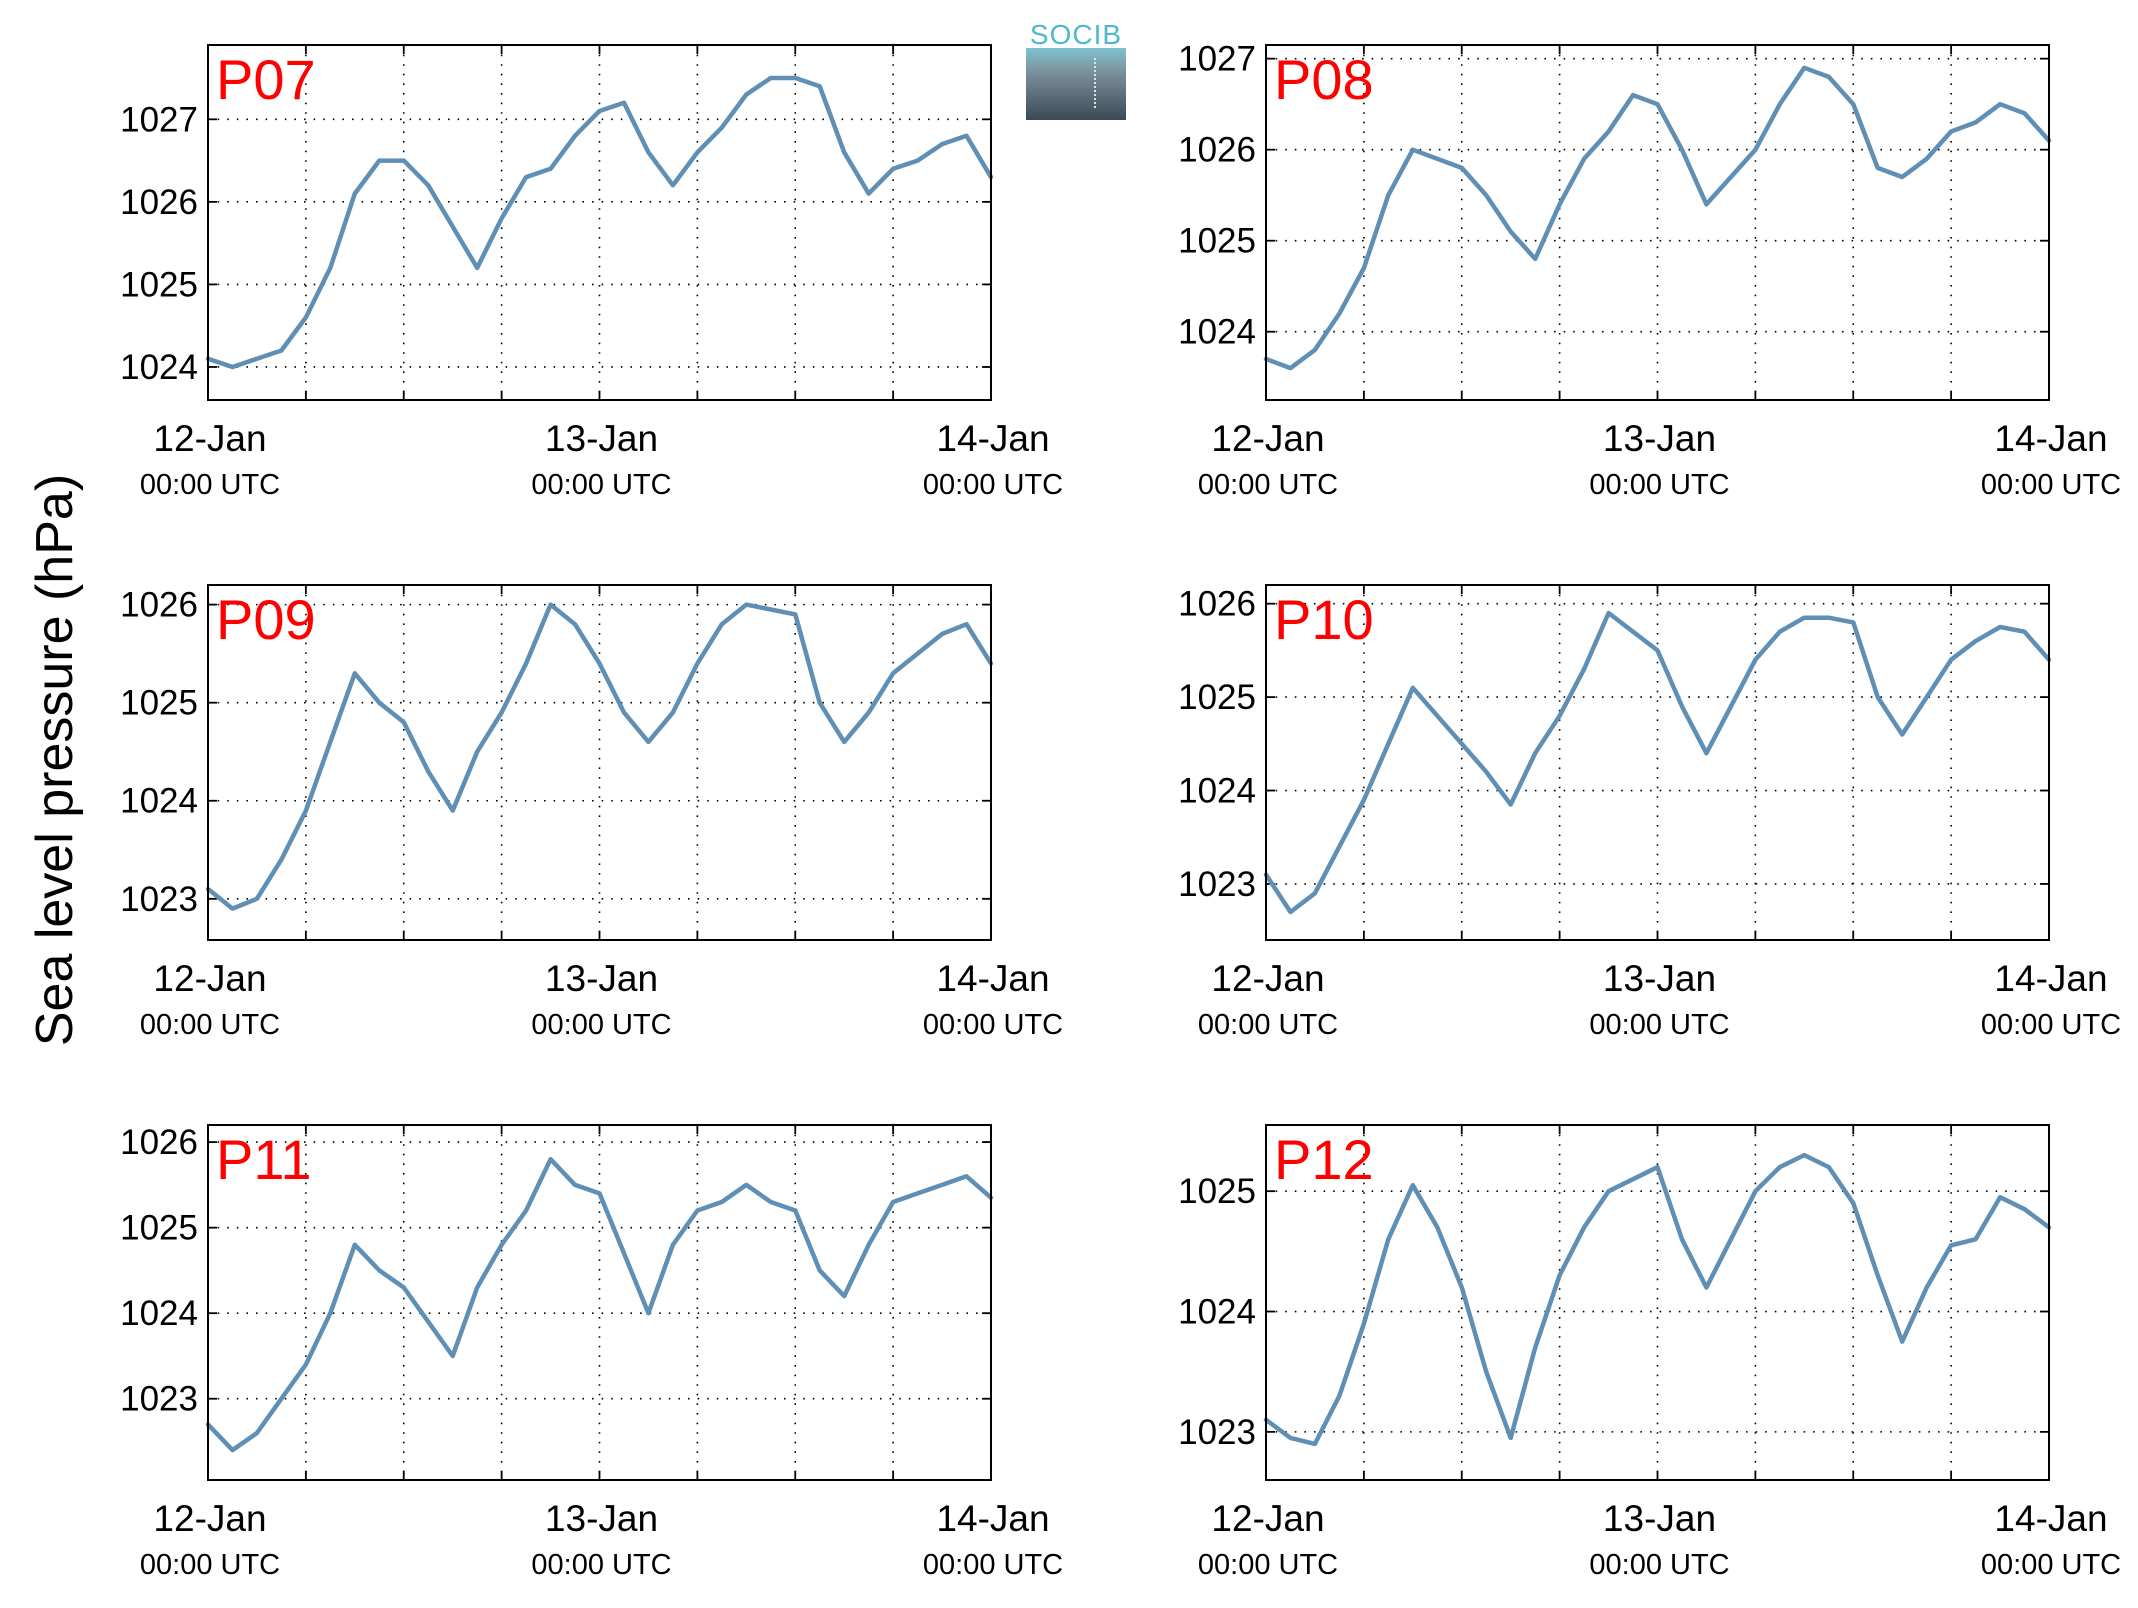 The height and width of the screenshot is (1608, 2138). Describe the element at coordinates (263, 1159) in the screenshot. I see `station-label-p11: P11` at that location.